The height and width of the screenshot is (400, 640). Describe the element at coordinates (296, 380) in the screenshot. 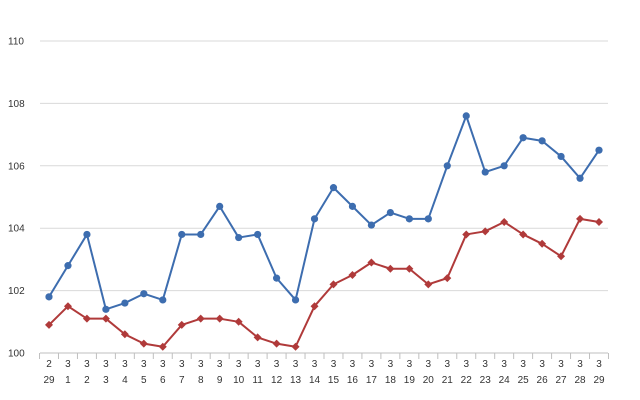

I see `x-tick-label-day: 13` at that location.